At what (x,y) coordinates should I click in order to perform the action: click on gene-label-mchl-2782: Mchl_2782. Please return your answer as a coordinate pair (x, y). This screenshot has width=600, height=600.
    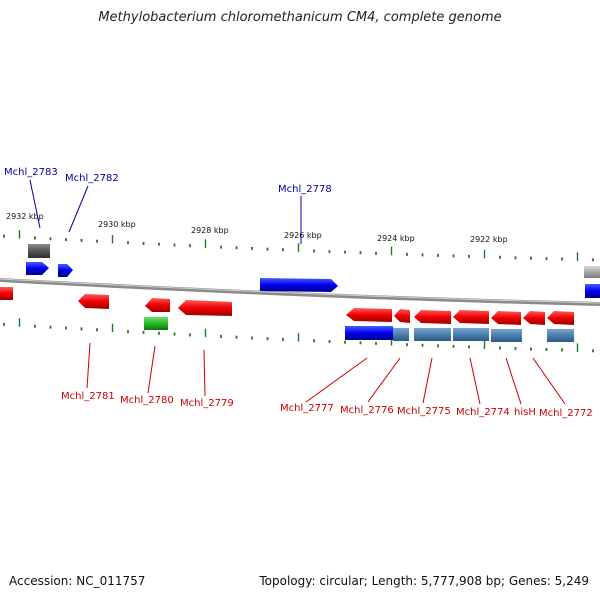
    Looking at the image, I should click on (92, 178).